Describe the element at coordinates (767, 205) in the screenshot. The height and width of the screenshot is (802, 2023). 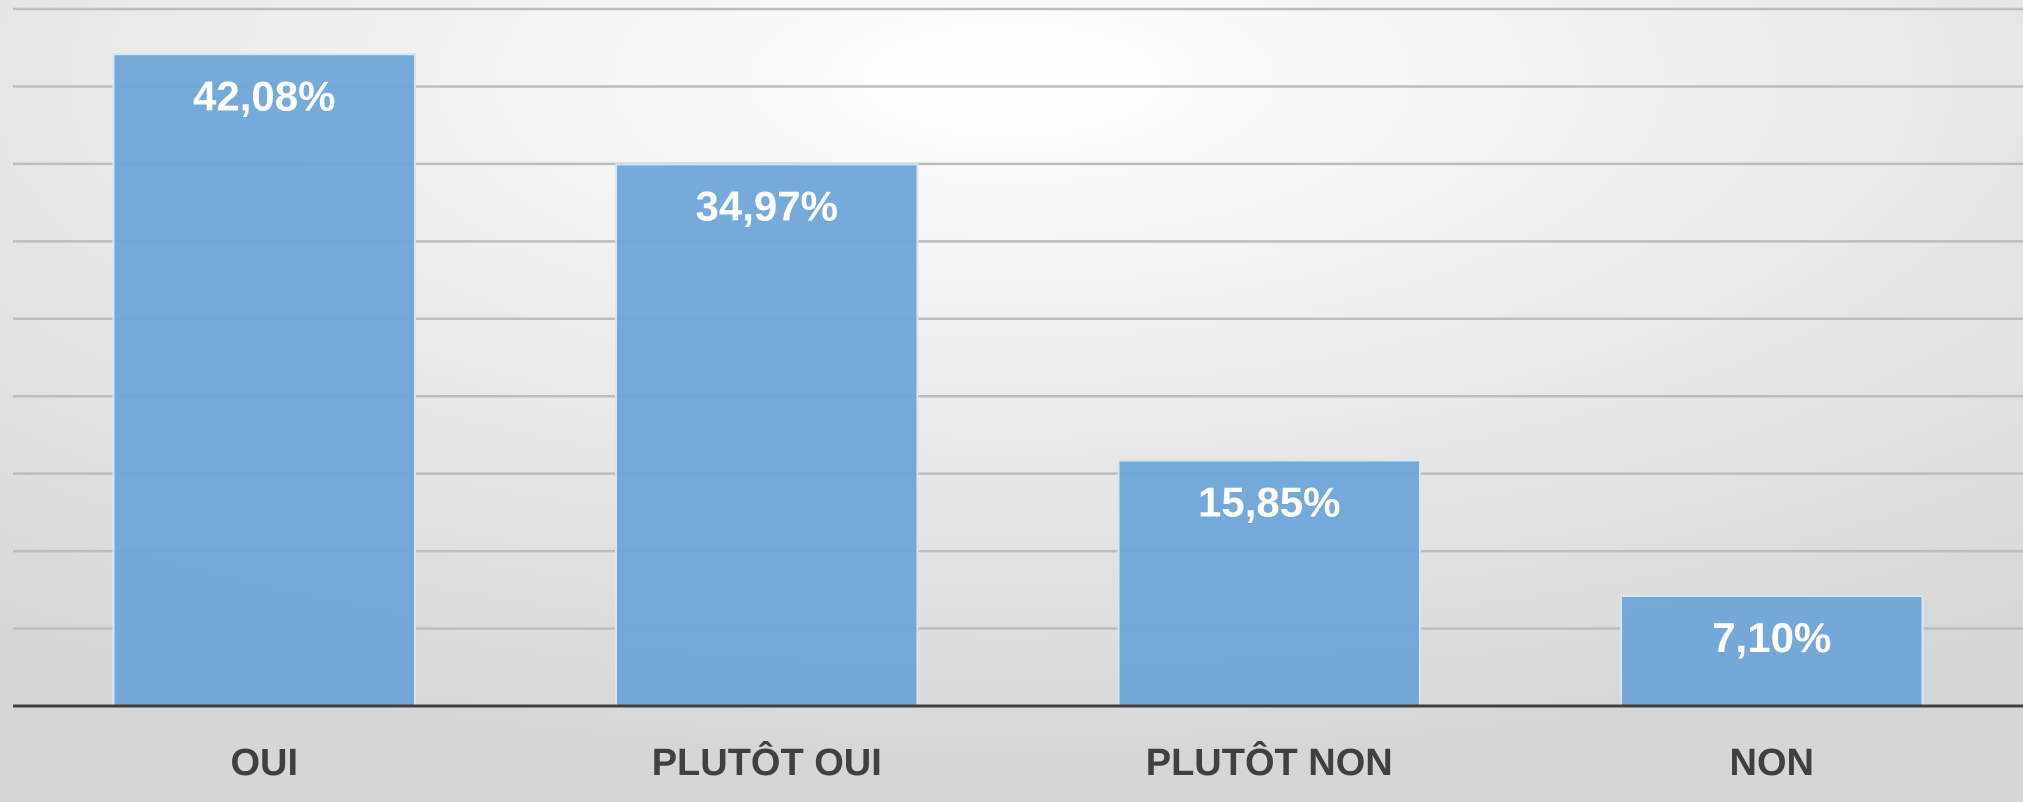
I see `data-label: 34,97%` at that location.